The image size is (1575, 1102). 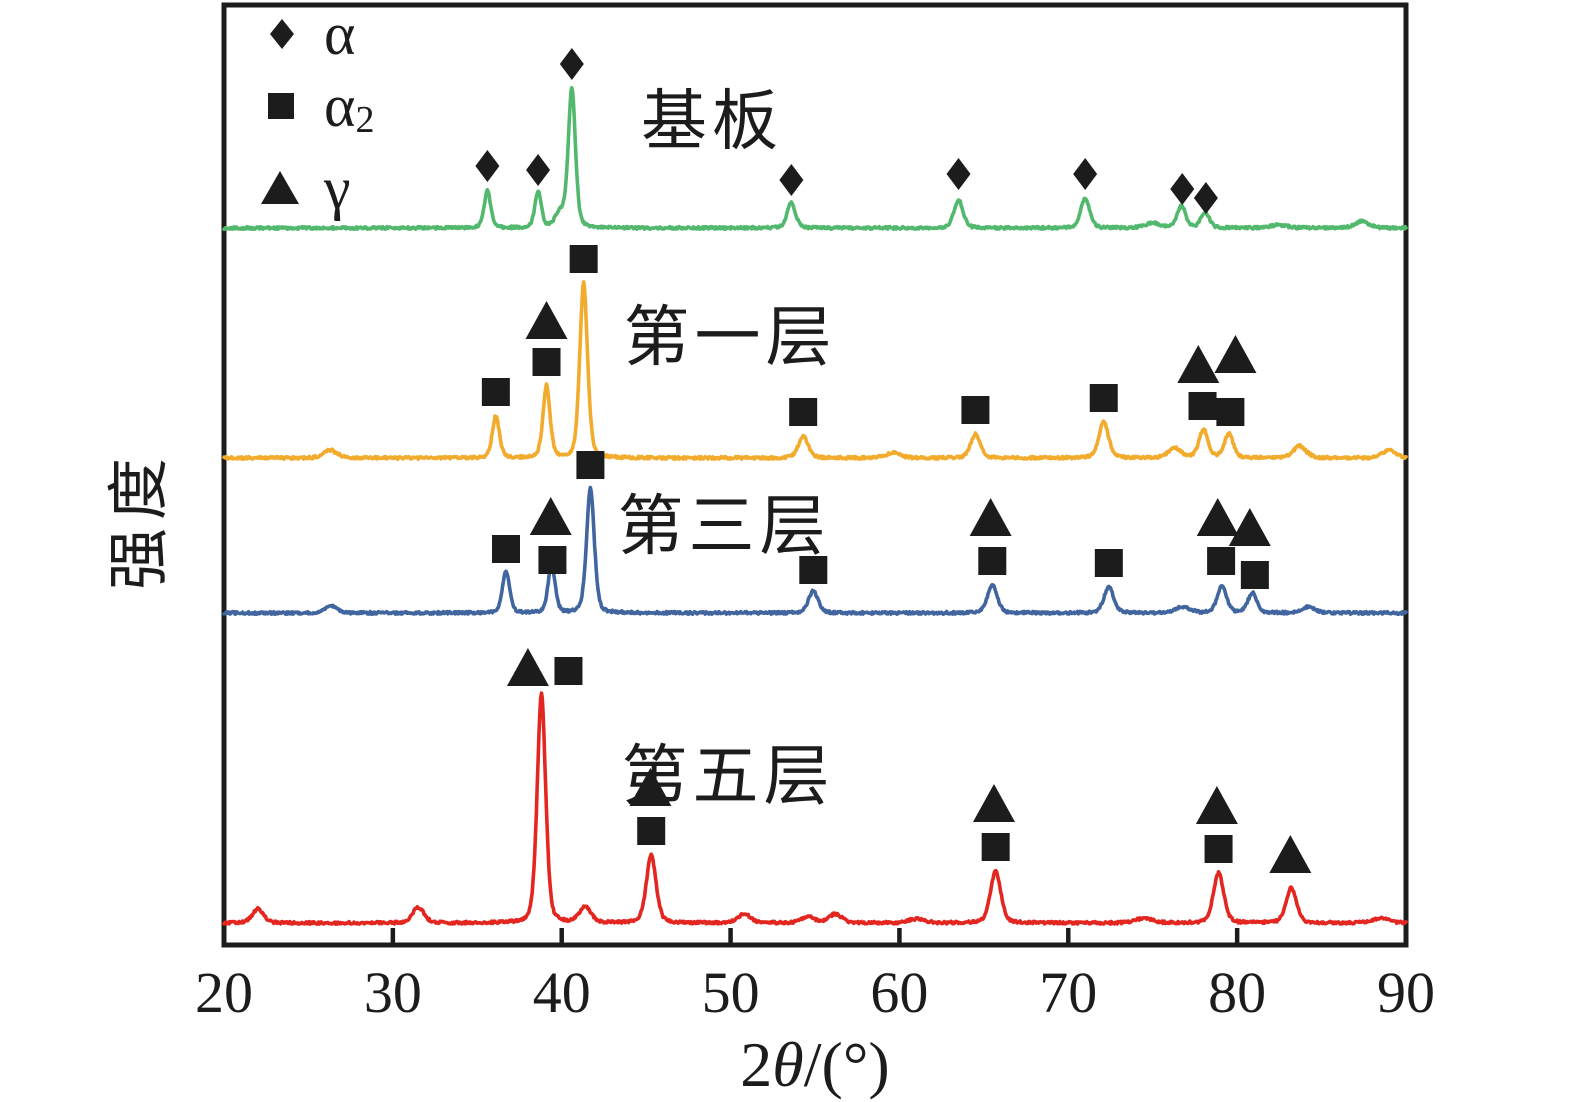 I want to click on x-axis-ticks, so click(x=815, y=936).